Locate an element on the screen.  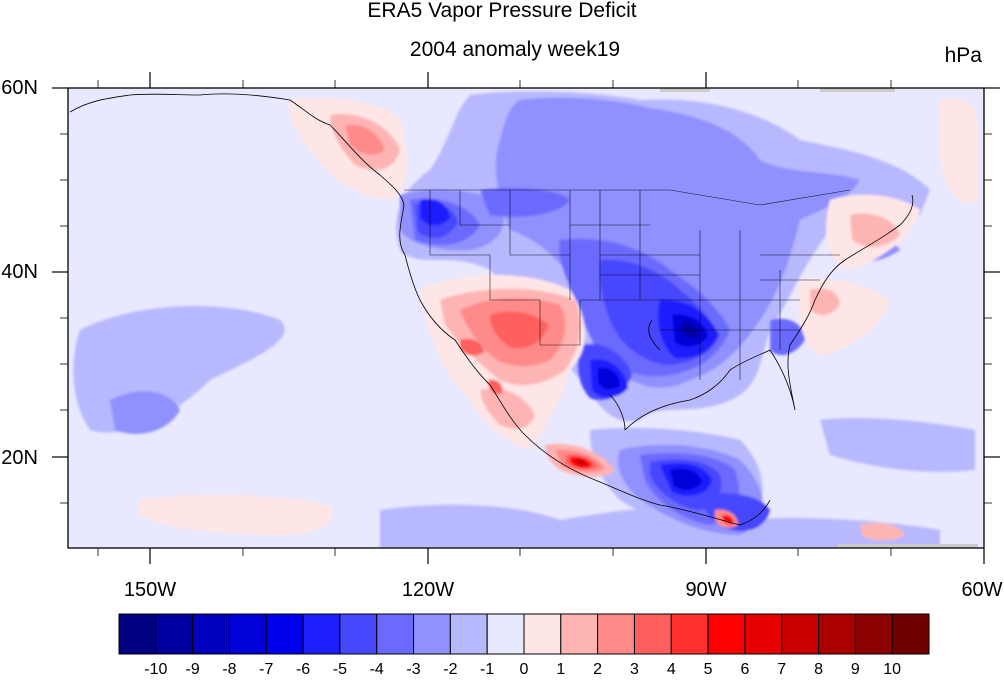
colorbar-tick-label: -9 is located at coordinates (192, 669).